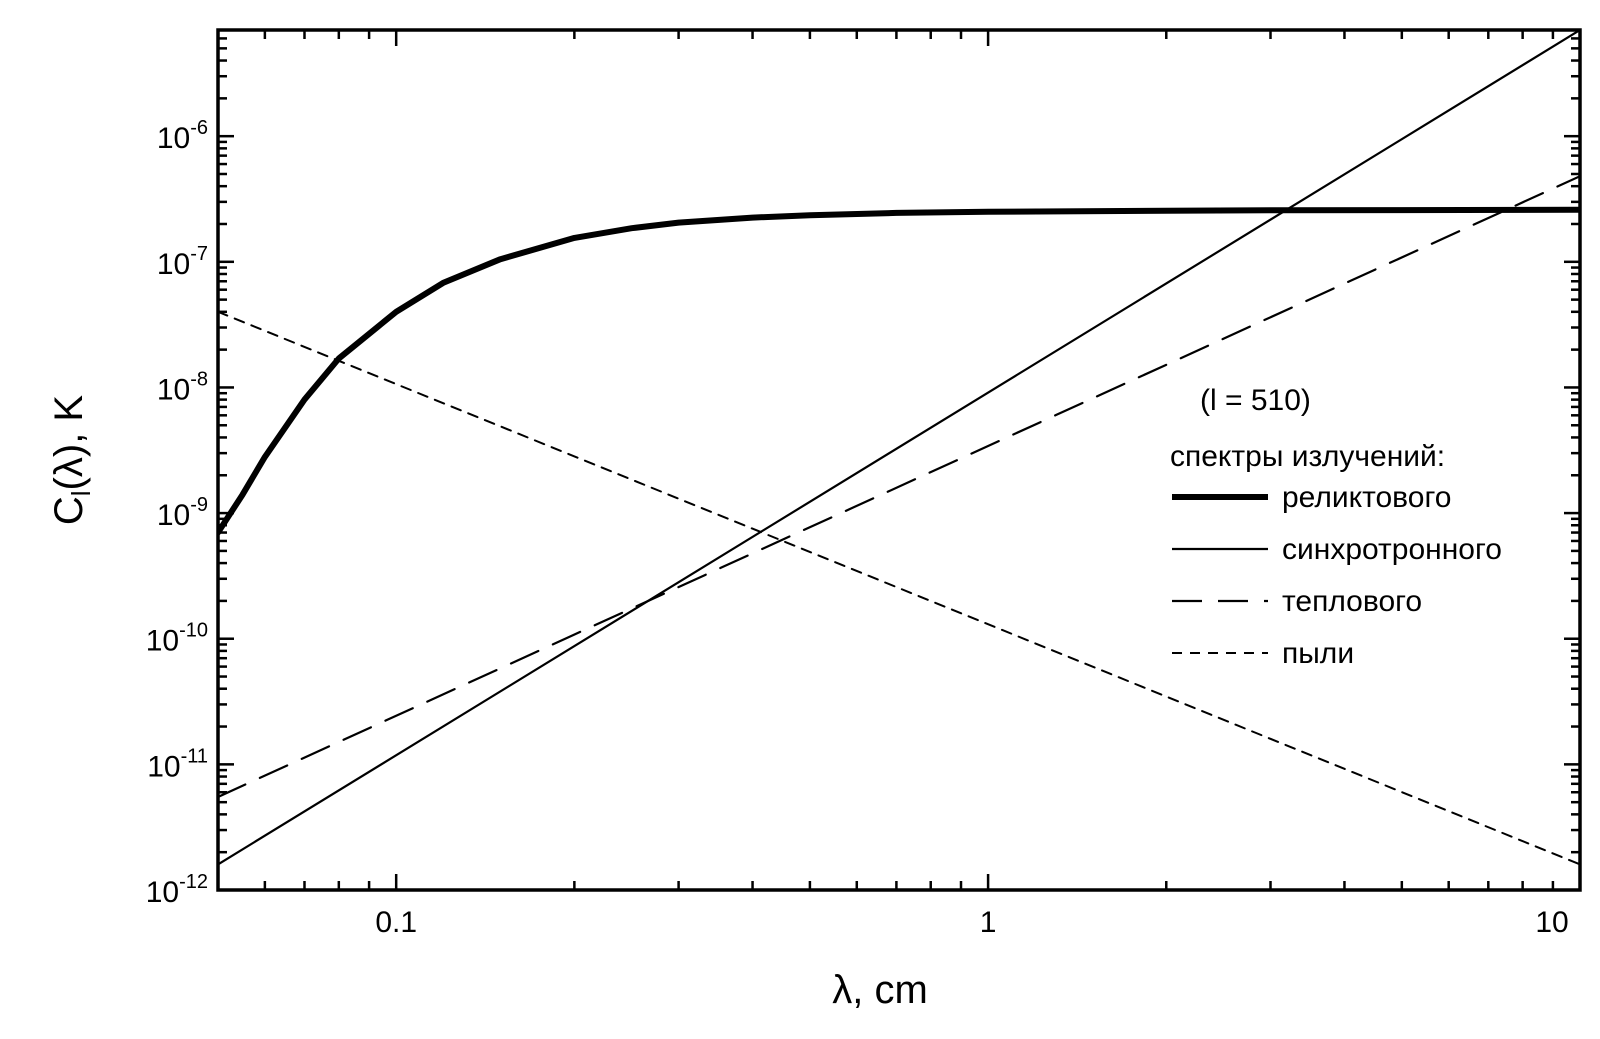 Image resolution: width=1600 pixels, height=1039 pixels. Describe the element at coordinates (182, 262) in the screenshot. I see `y-tick-label: 10⁻⁷` at that location.